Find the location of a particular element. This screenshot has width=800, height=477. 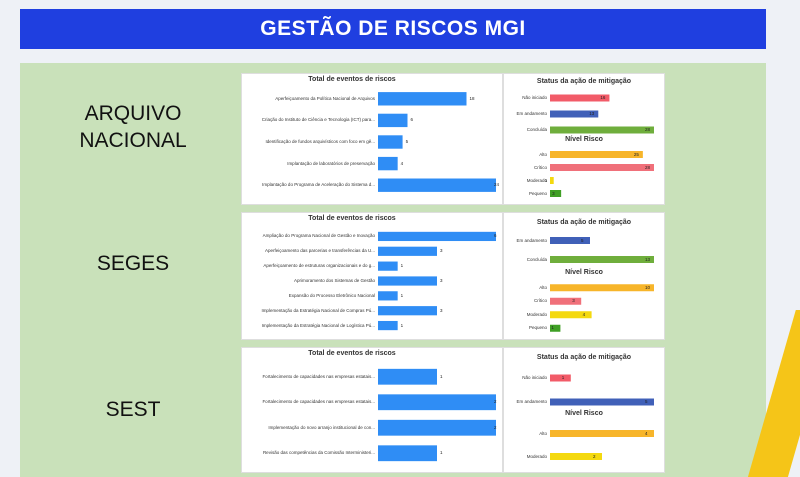

chart-title: Status da ação de mitigação is located at coordinates (584, 222).